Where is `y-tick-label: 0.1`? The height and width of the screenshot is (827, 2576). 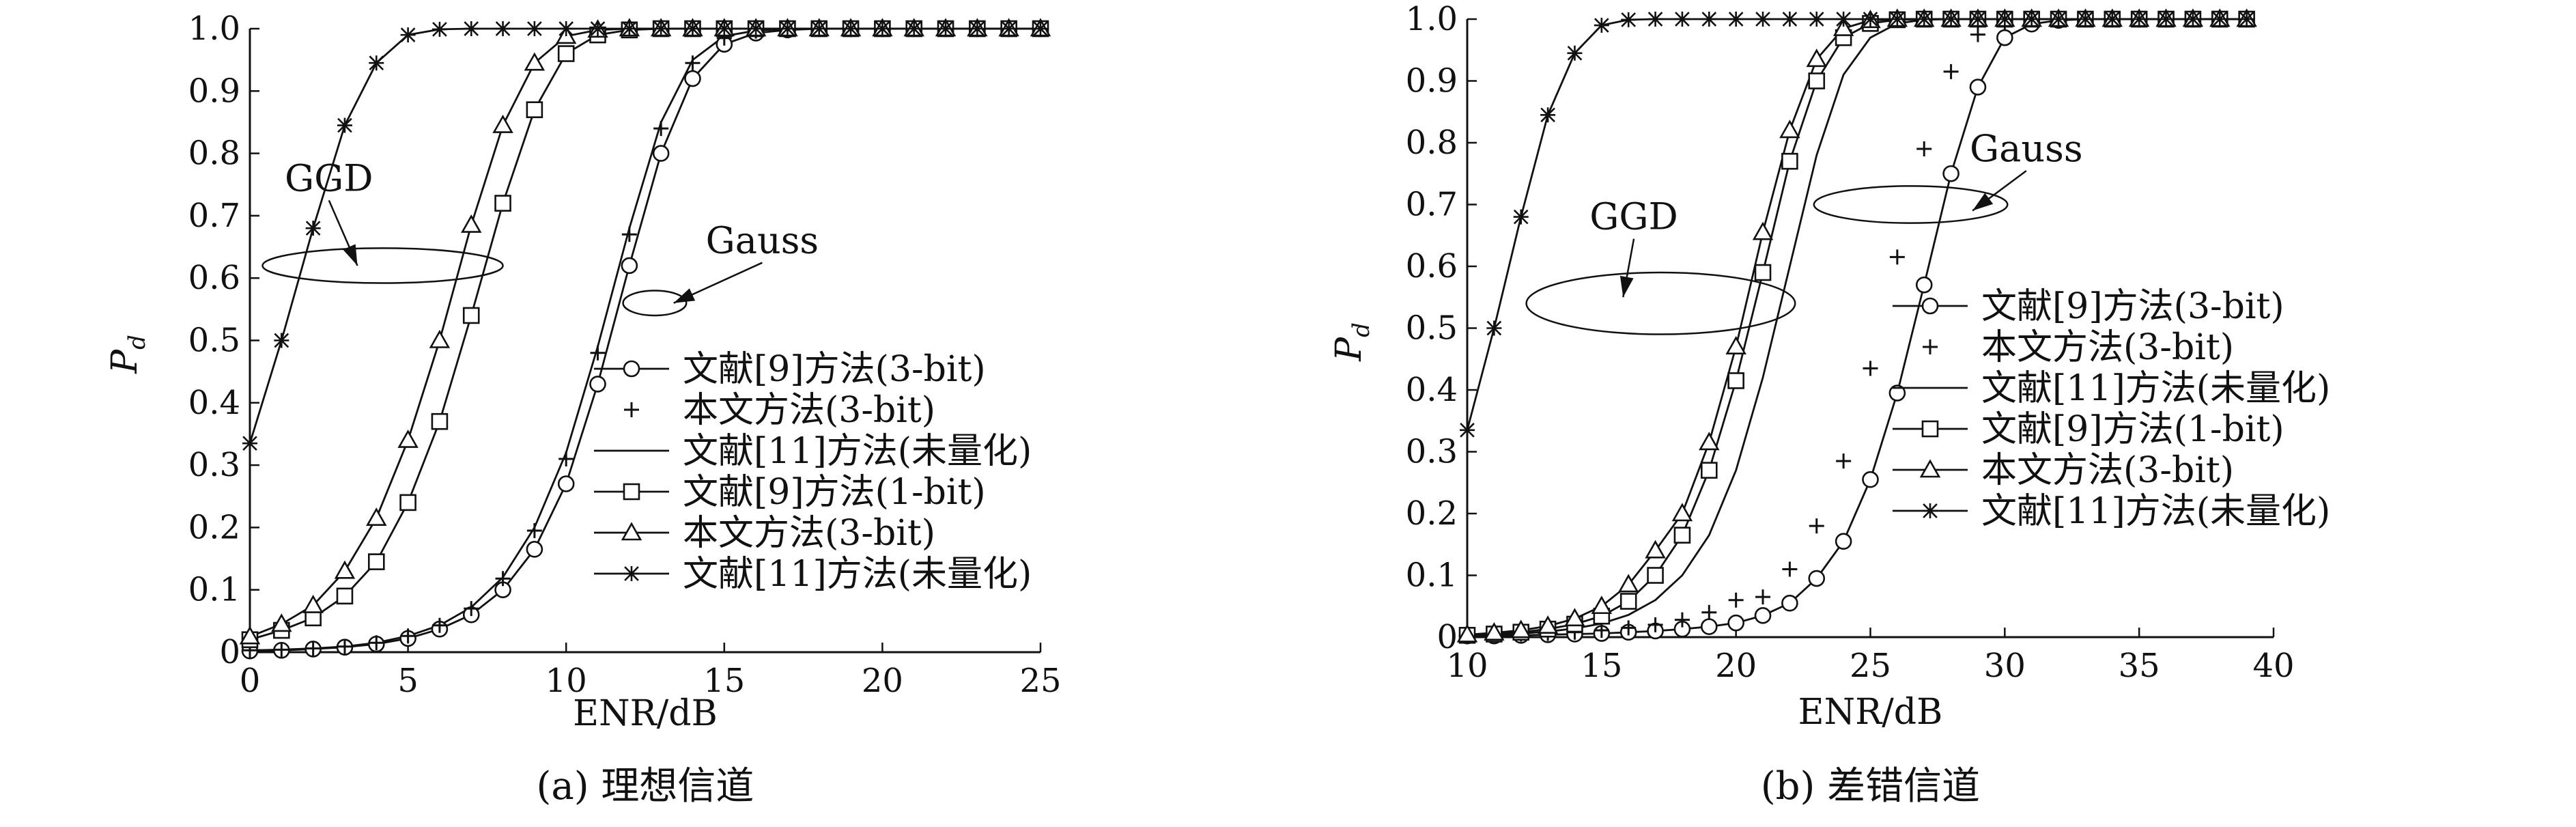 y-tick-label: 0.1 is located at coordinates (214, 590).